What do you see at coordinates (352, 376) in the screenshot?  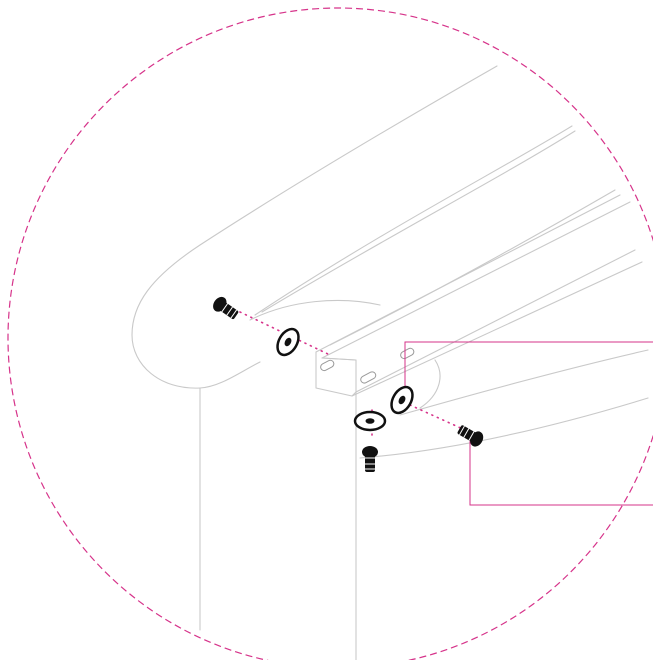 I see `guide-lines` at bounding box center [352, 376].